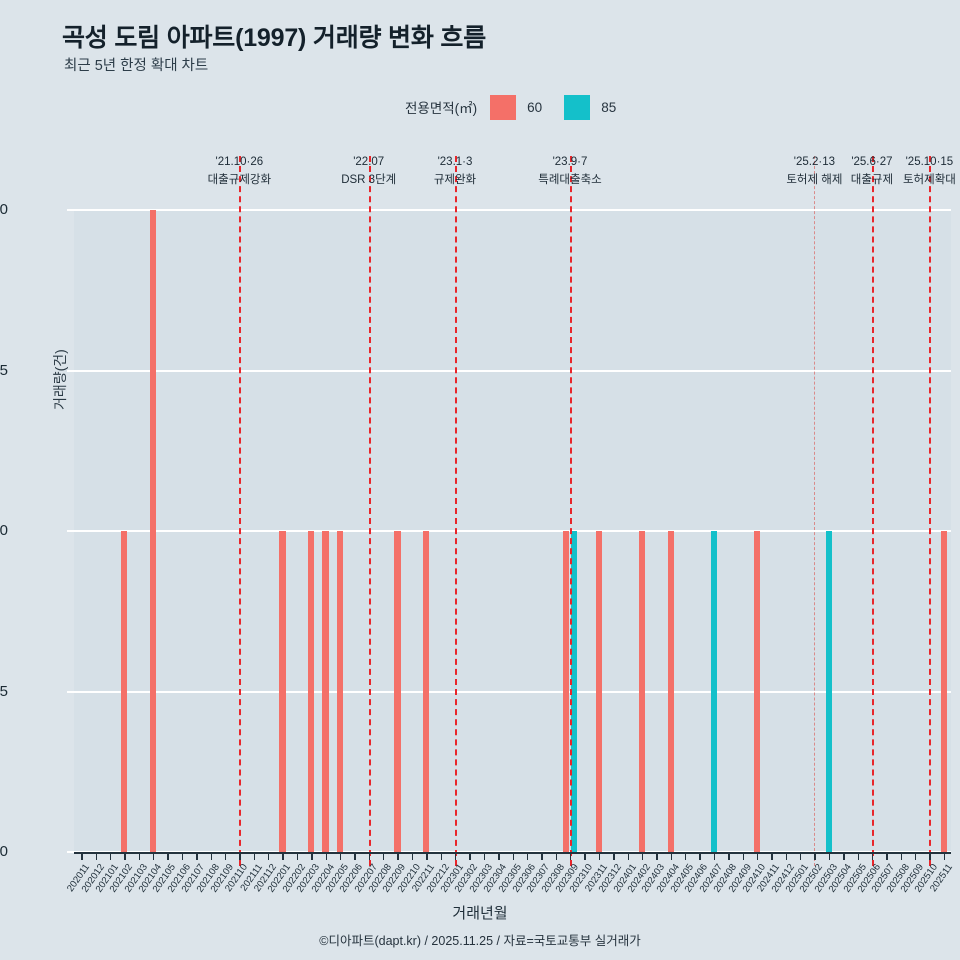 Image resolution: width=960 pixels, height=960 pixels. Describe the element at coordinates (4, 209) in the screenshot. I see `y-tick-label-2.0: 2.0` at that location.